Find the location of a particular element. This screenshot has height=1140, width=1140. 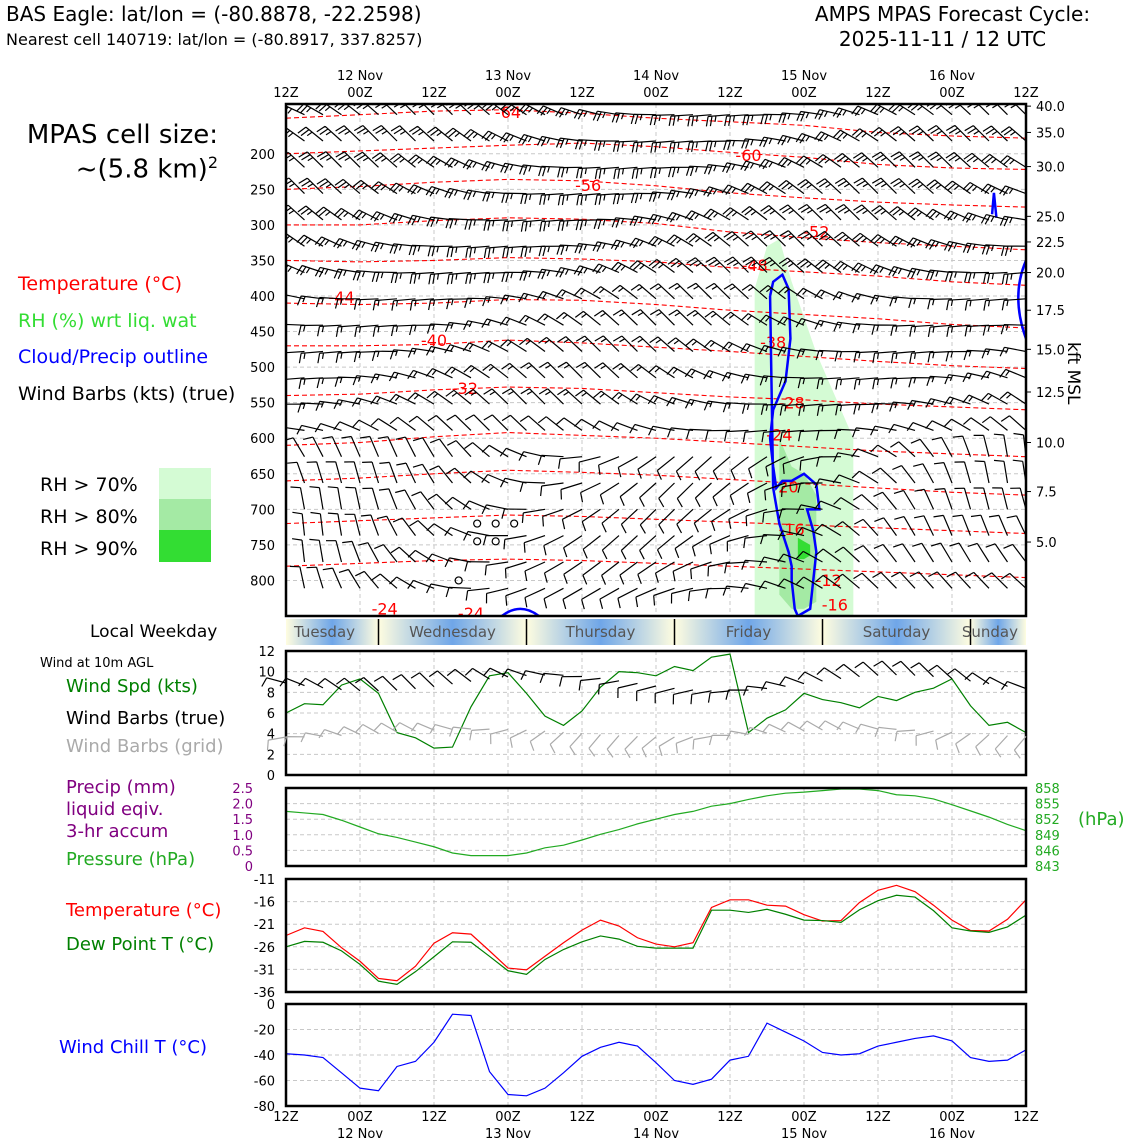

kft-tick-label: 10.0 is located at coordinates (1050, 443).